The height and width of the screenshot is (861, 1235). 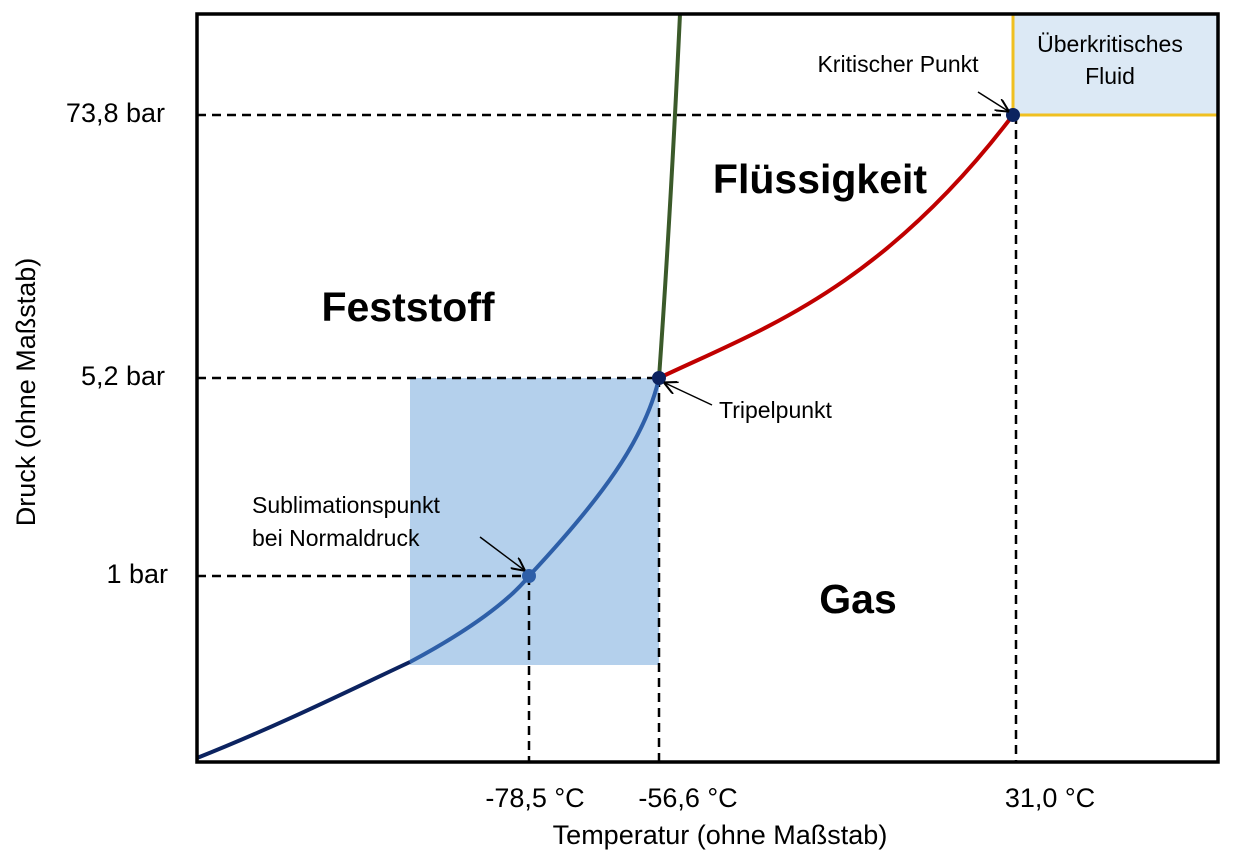 I want to click on point-label: Sublimationspunkt, so click(x=346, y=505).